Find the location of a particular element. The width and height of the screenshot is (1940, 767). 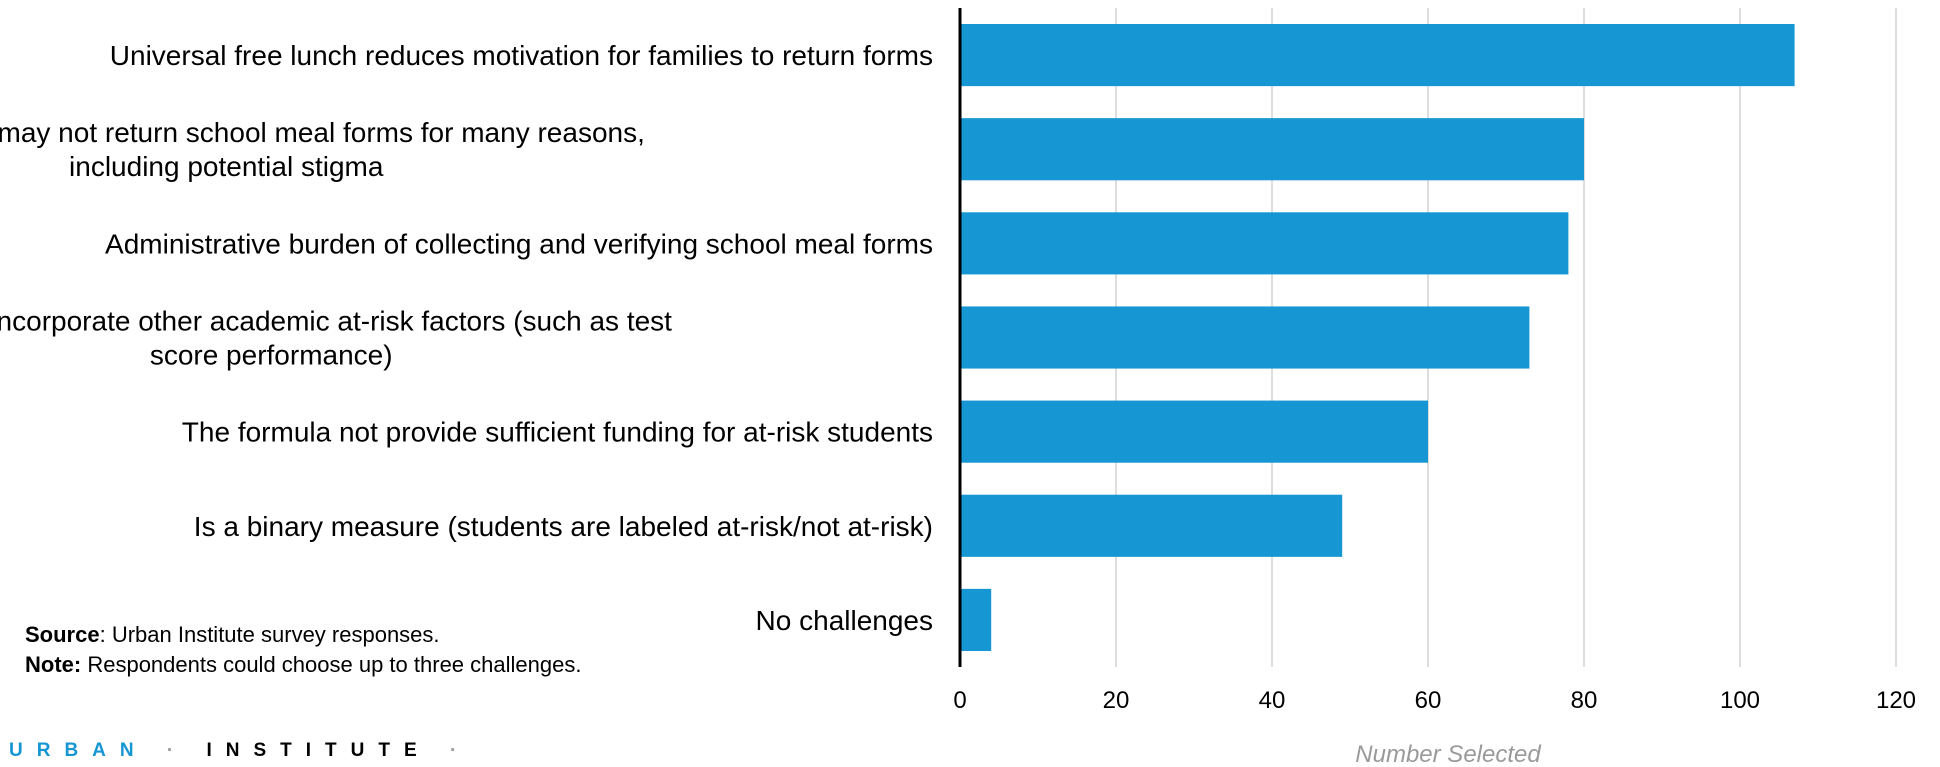

x-axis-title: Number Selected is located at coordinates (1448, 754).